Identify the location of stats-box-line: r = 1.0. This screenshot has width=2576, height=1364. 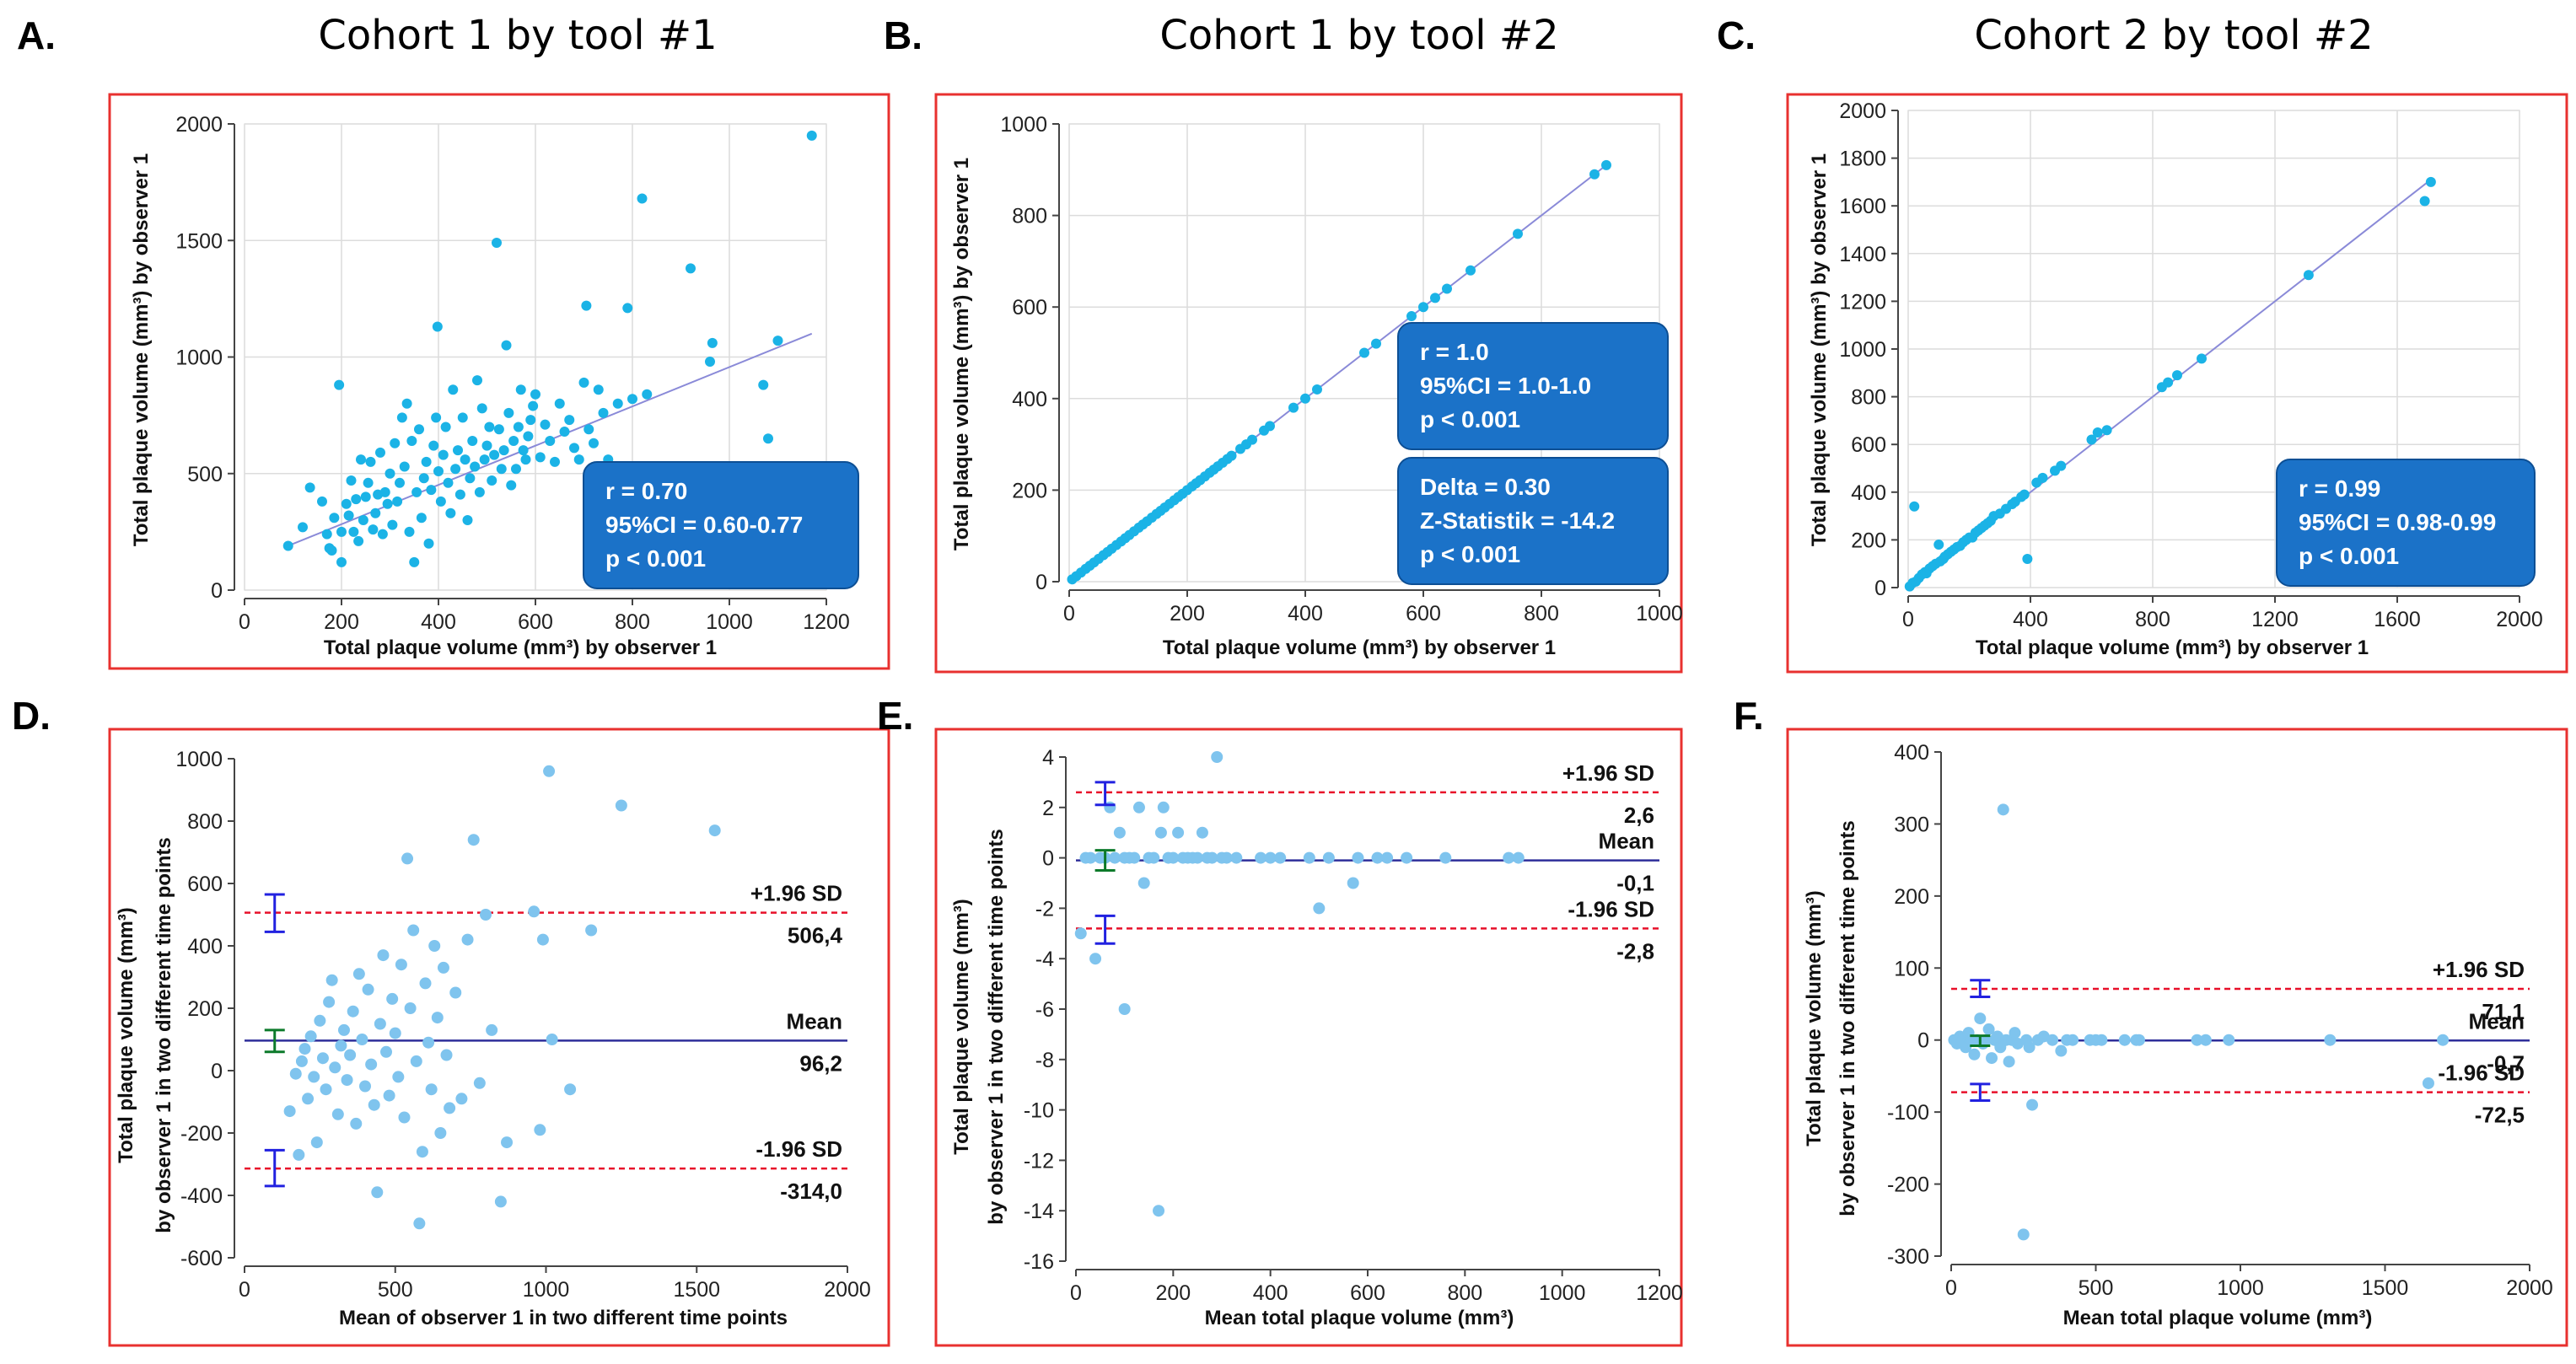
(1454, 352).